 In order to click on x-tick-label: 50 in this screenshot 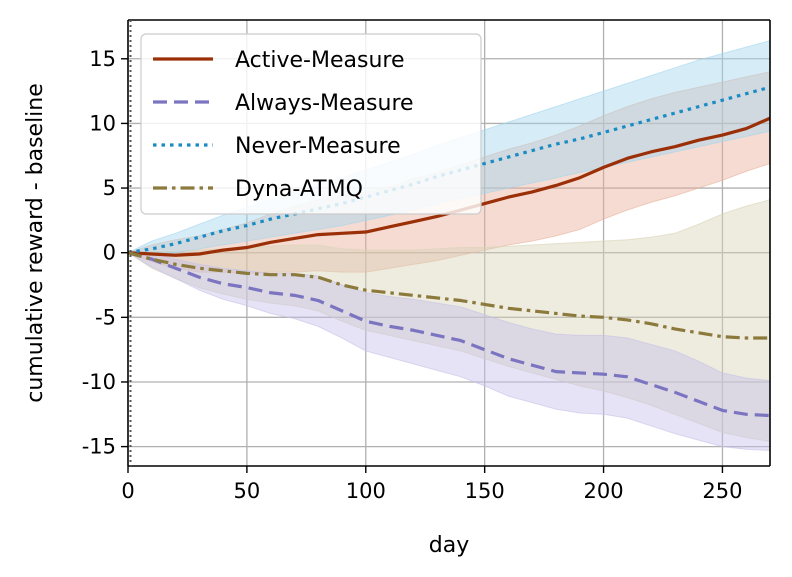, I will do `click(247, 491)`.